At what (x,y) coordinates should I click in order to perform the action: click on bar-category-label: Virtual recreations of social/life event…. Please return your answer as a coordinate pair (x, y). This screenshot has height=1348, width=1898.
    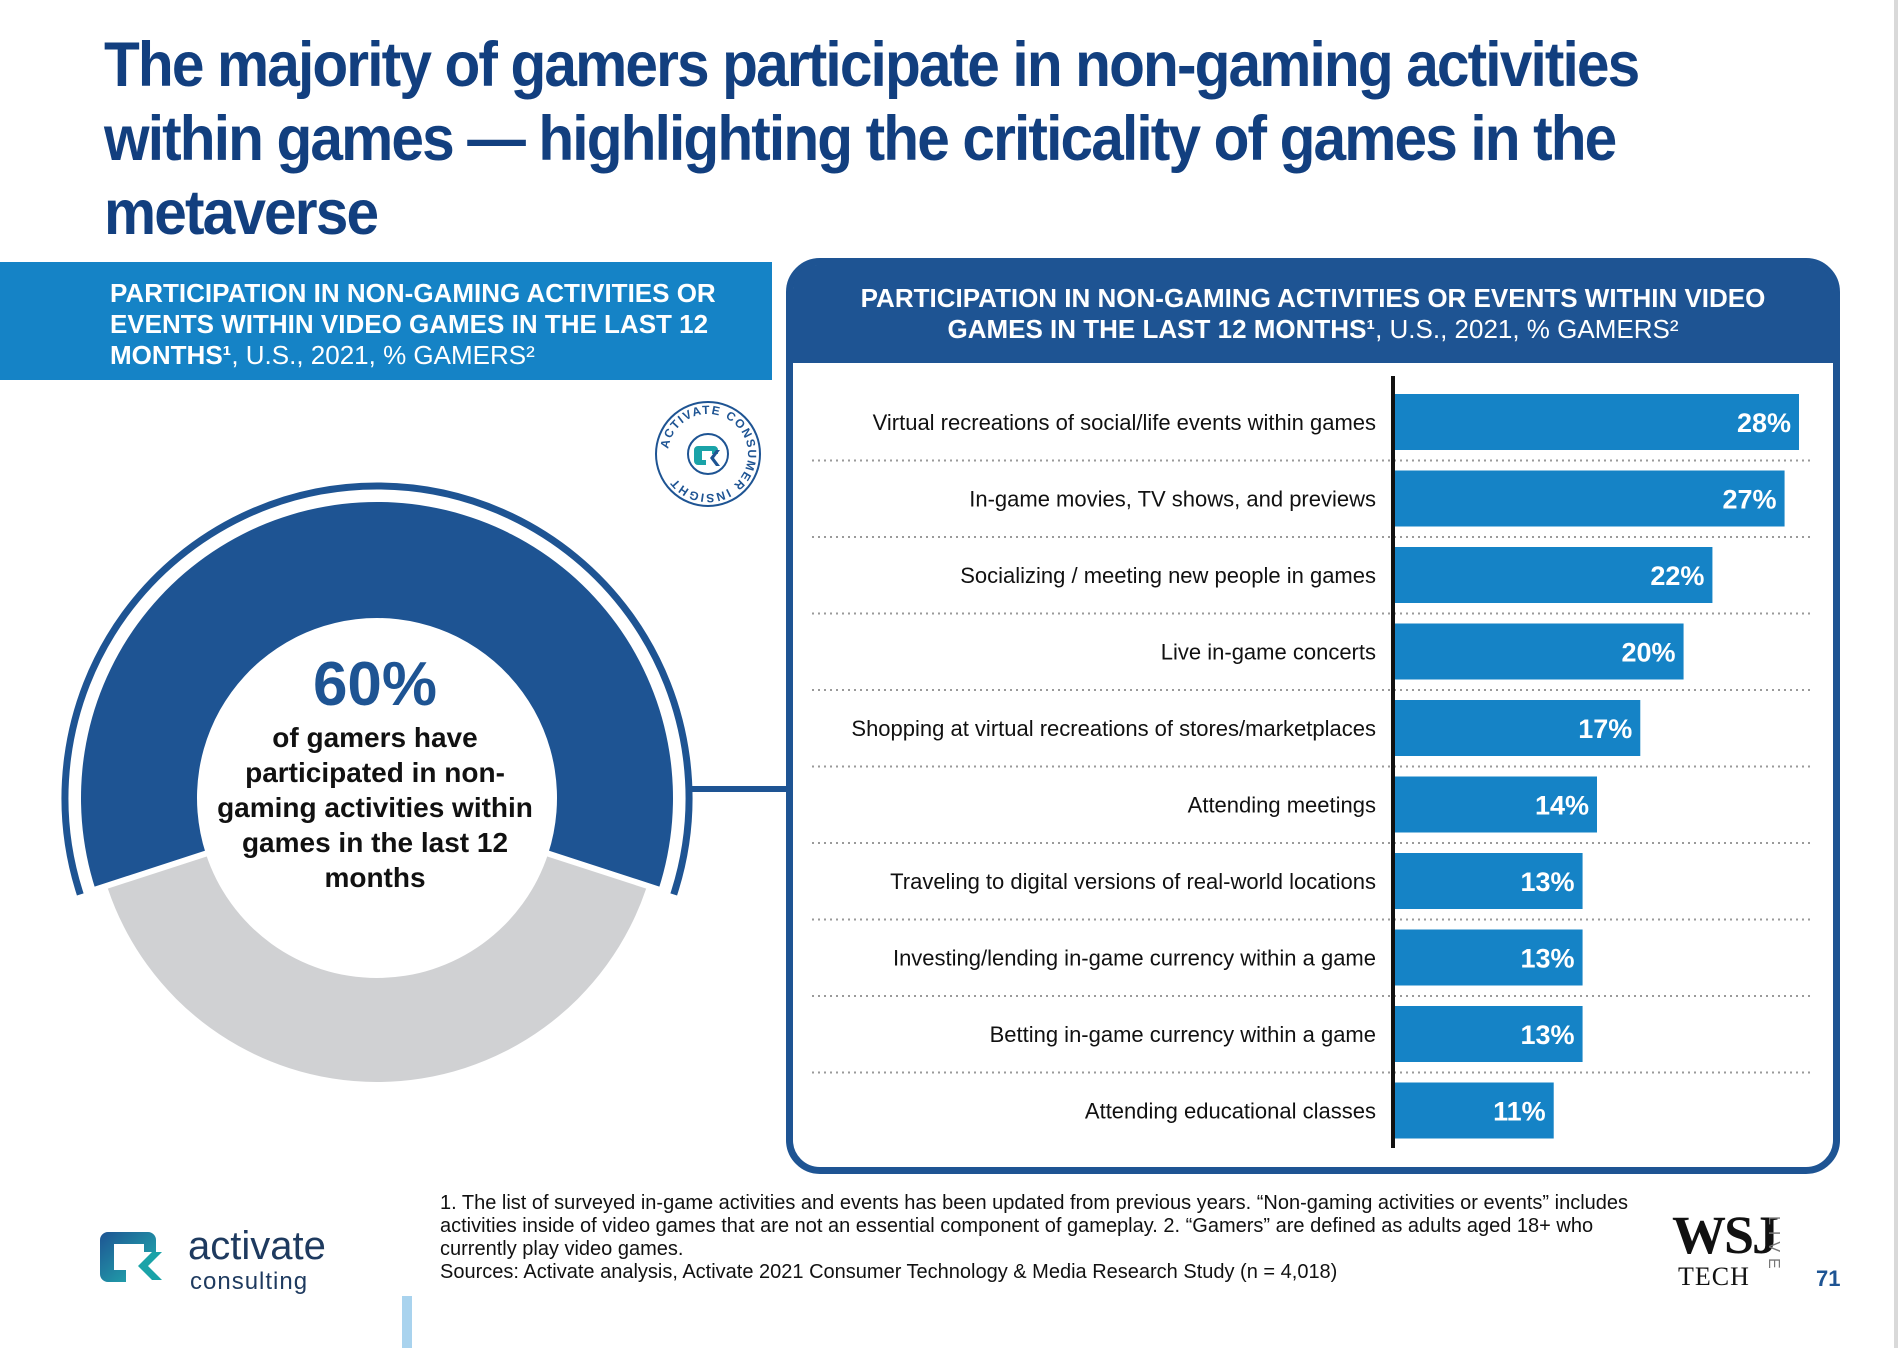
    Looking at the image, I should click on (1124, 422).